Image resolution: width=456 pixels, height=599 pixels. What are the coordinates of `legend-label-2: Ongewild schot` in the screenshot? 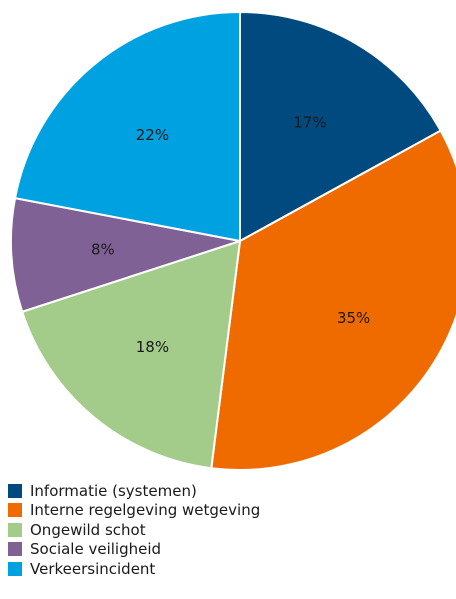 It's located at (88, 529).